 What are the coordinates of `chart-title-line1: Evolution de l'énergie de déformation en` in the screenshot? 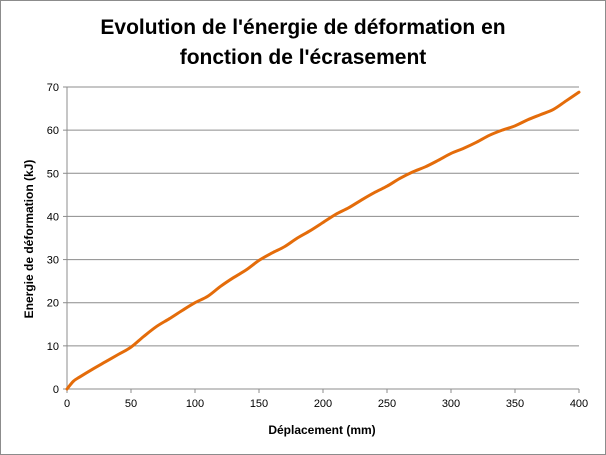 It's located at (303, 27).